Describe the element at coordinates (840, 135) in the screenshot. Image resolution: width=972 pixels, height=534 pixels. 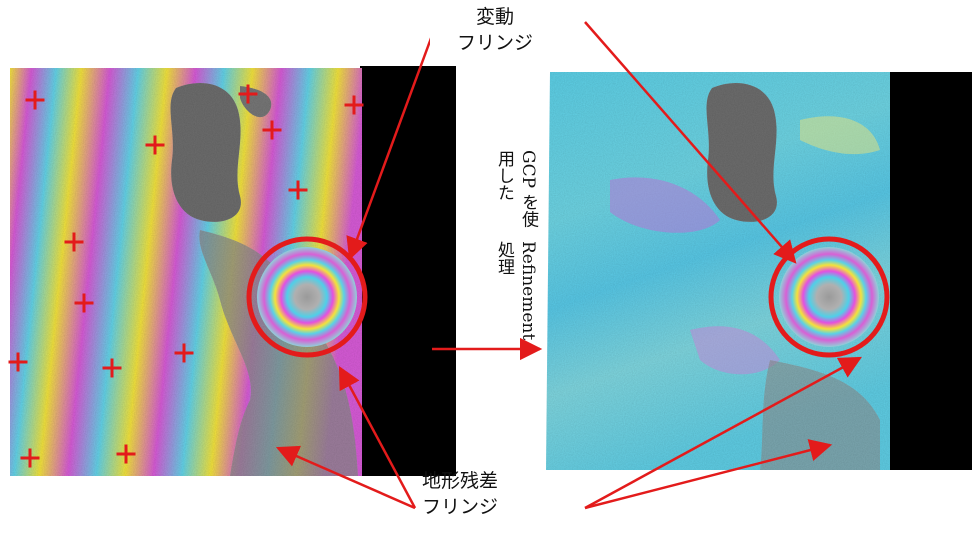
I see `right-yellow-patch` at that location.